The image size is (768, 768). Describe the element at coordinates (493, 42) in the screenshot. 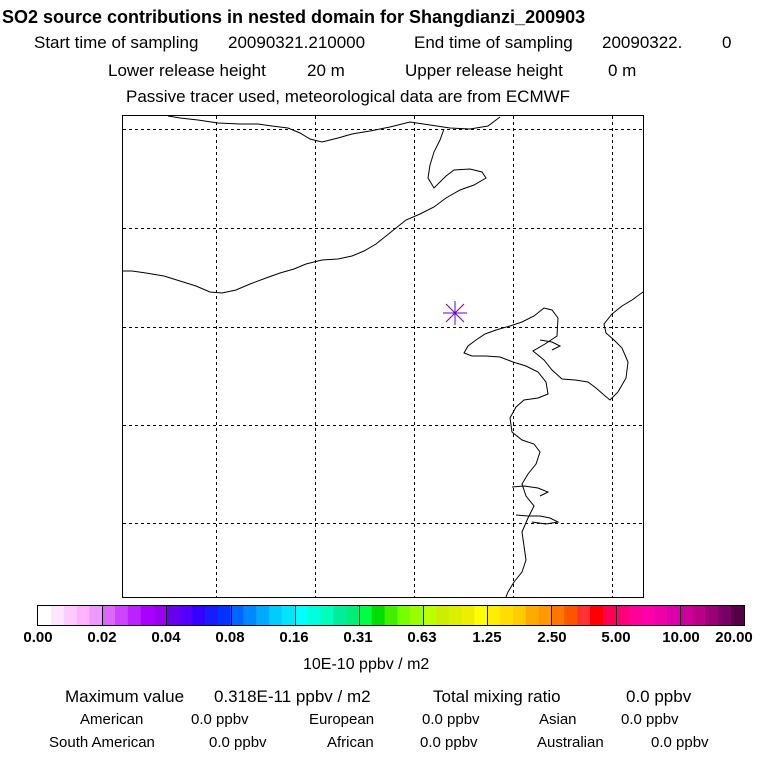

I see `end-time-label: End time of sampling` at that location.